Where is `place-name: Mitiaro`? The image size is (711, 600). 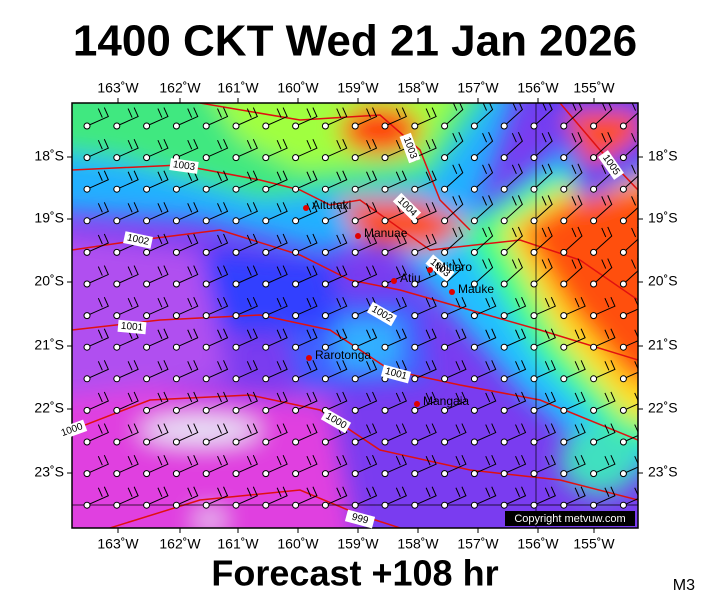
place-name: Mitiaro is located at coordinates (454, 267).